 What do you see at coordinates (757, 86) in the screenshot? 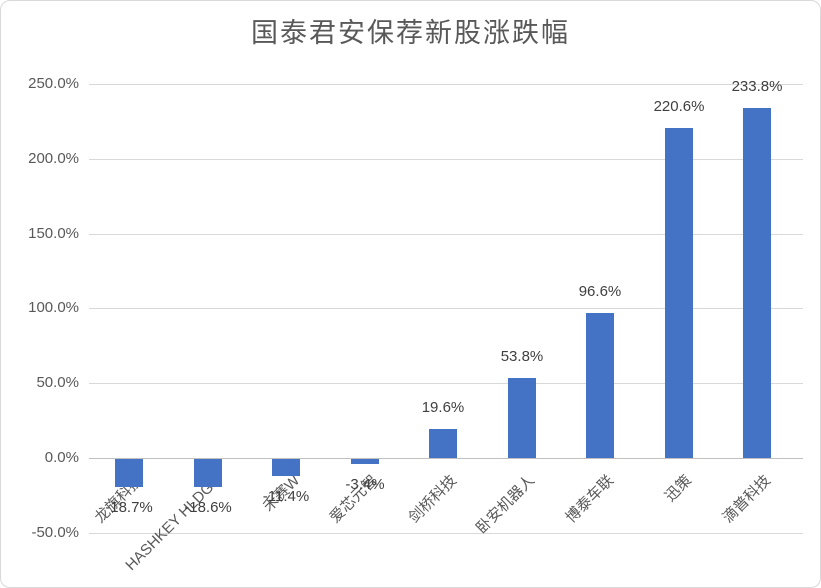
I see `bar-value-label: 233.8%` at bounding box center [757, 86].